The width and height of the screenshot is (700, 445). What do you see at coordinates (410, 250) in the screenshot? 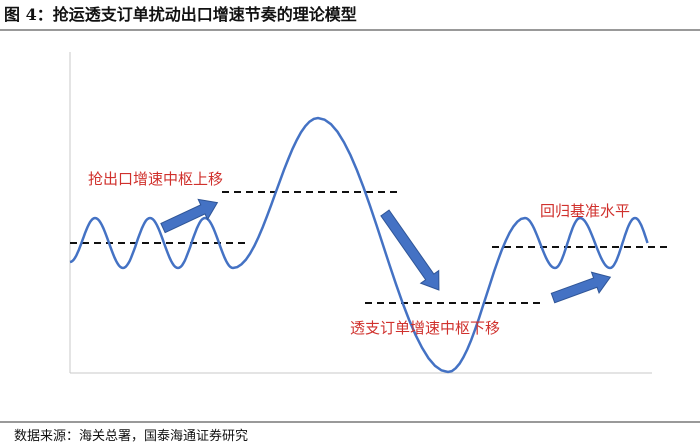
I see `arrow-down` at bounding box center [410, 250].